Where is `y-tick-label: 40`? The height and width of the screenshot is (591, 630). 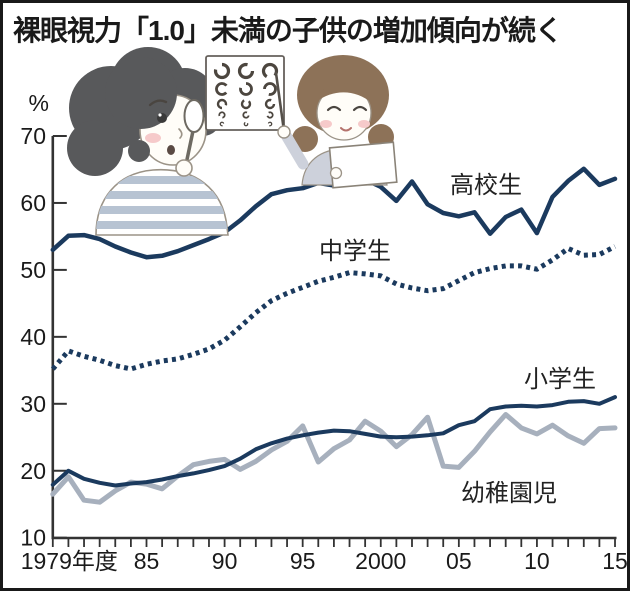
y-tick-label: 40 is located at coordinates (33, 337).